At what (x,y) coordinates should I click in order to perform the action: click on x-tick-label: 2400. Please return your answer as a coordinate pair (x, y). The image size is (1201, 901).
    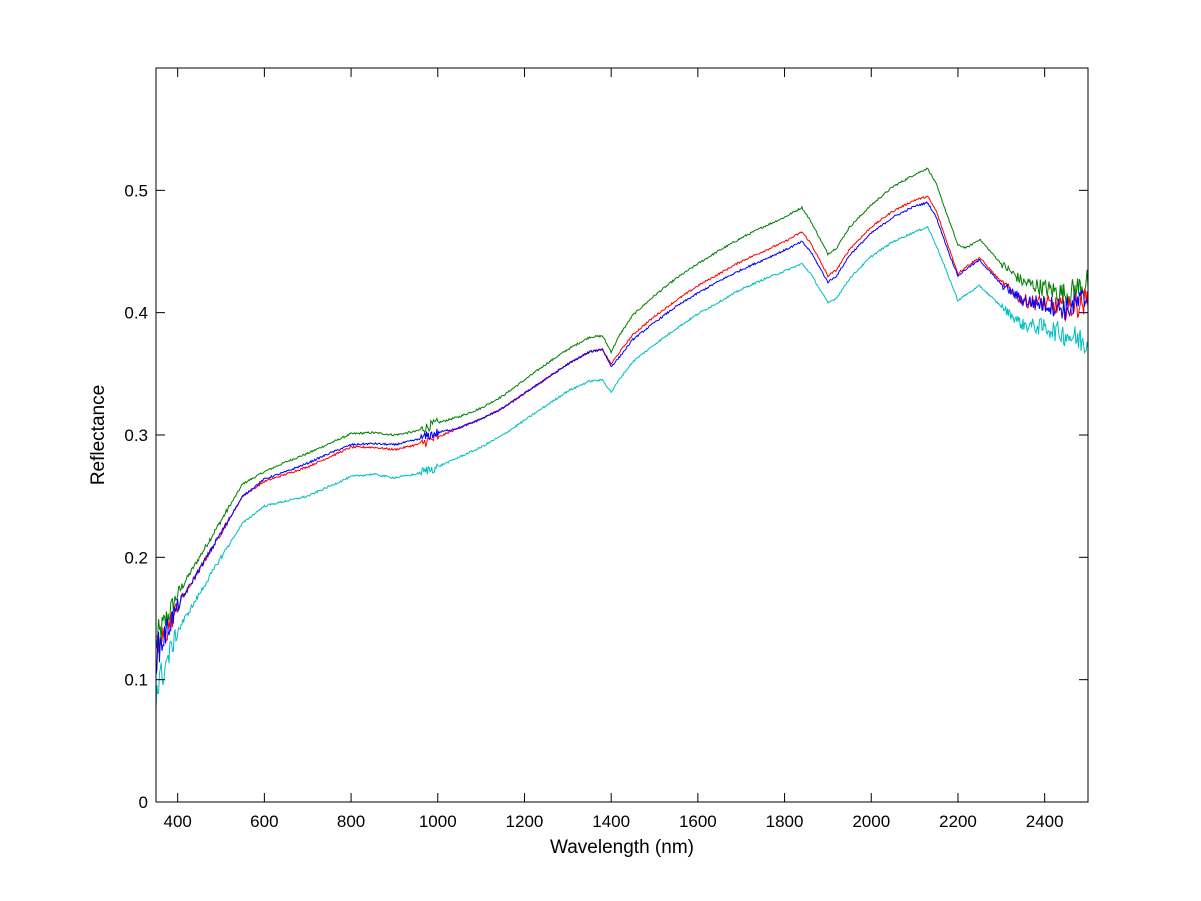
    Looking at the image, I should click on (1045, 821).